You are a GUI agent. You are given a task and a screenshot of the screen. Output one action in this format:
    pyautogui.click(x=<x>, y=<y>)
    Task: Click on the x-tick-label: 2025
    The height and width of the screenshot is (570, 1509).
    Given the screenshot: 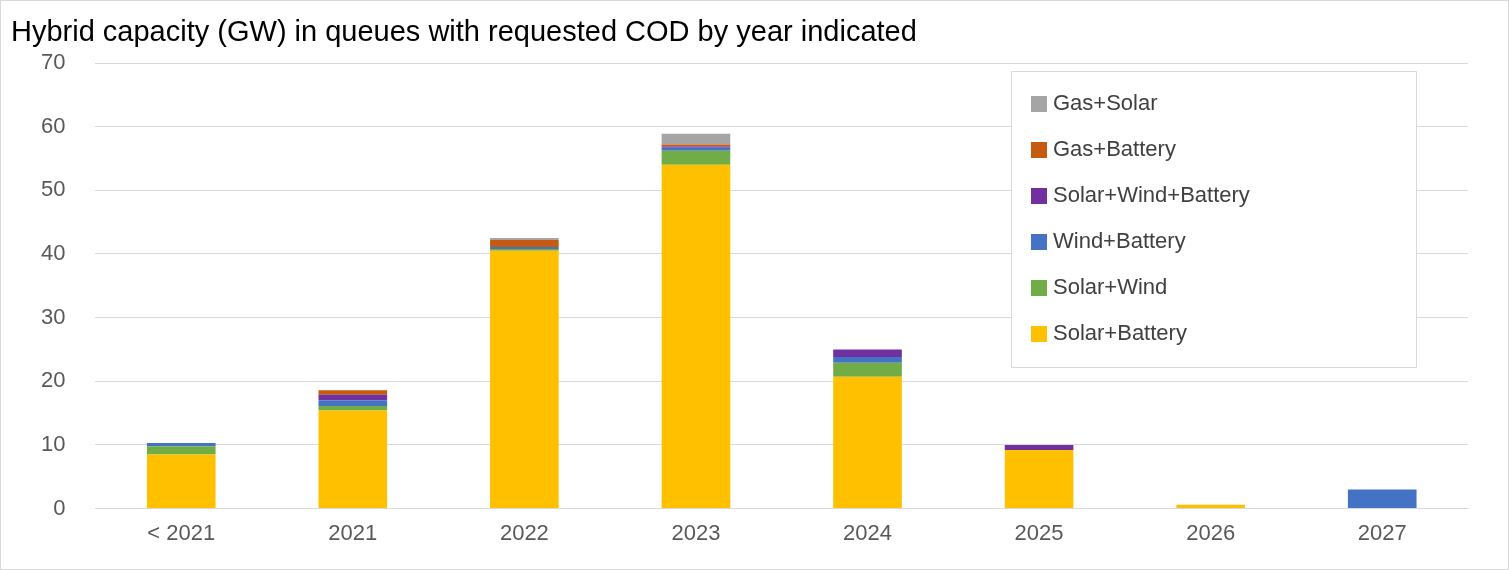 What is the action you would take?
    pyautogui.click(x=1039, y=532)
    